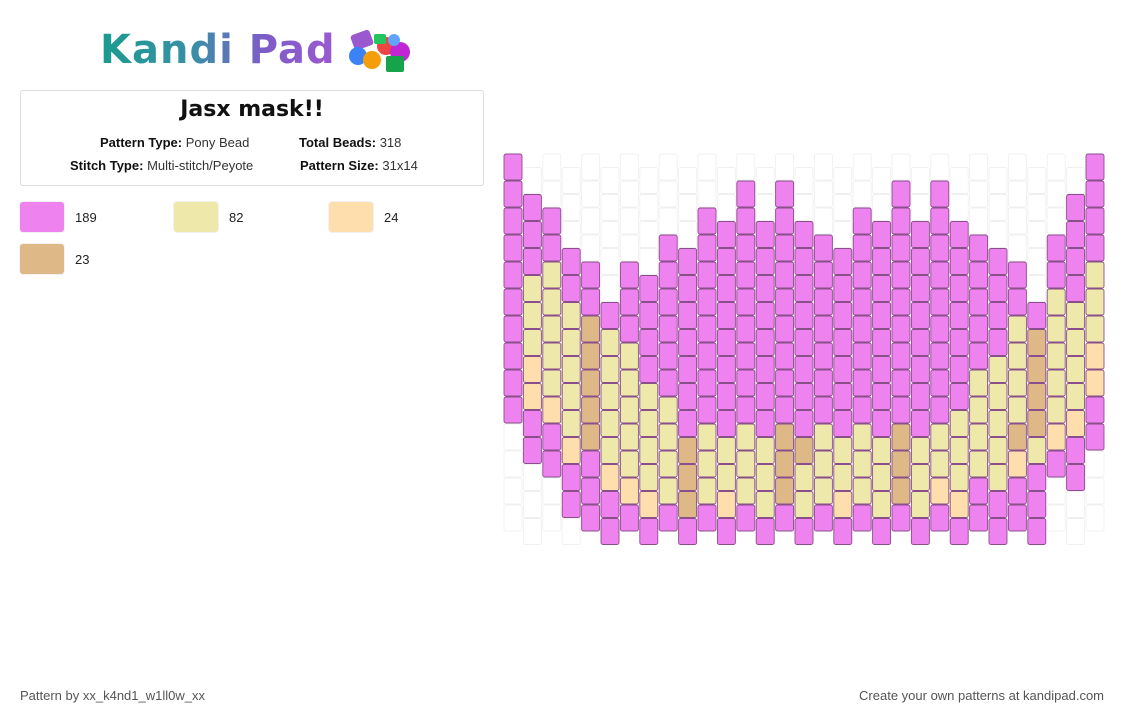 The image size is (1124, 720). What do you see at coordinates (350, 142) in the screenshot?
I see `total-beads-field: Total Beads: 318` at bounding box center [350, 142].